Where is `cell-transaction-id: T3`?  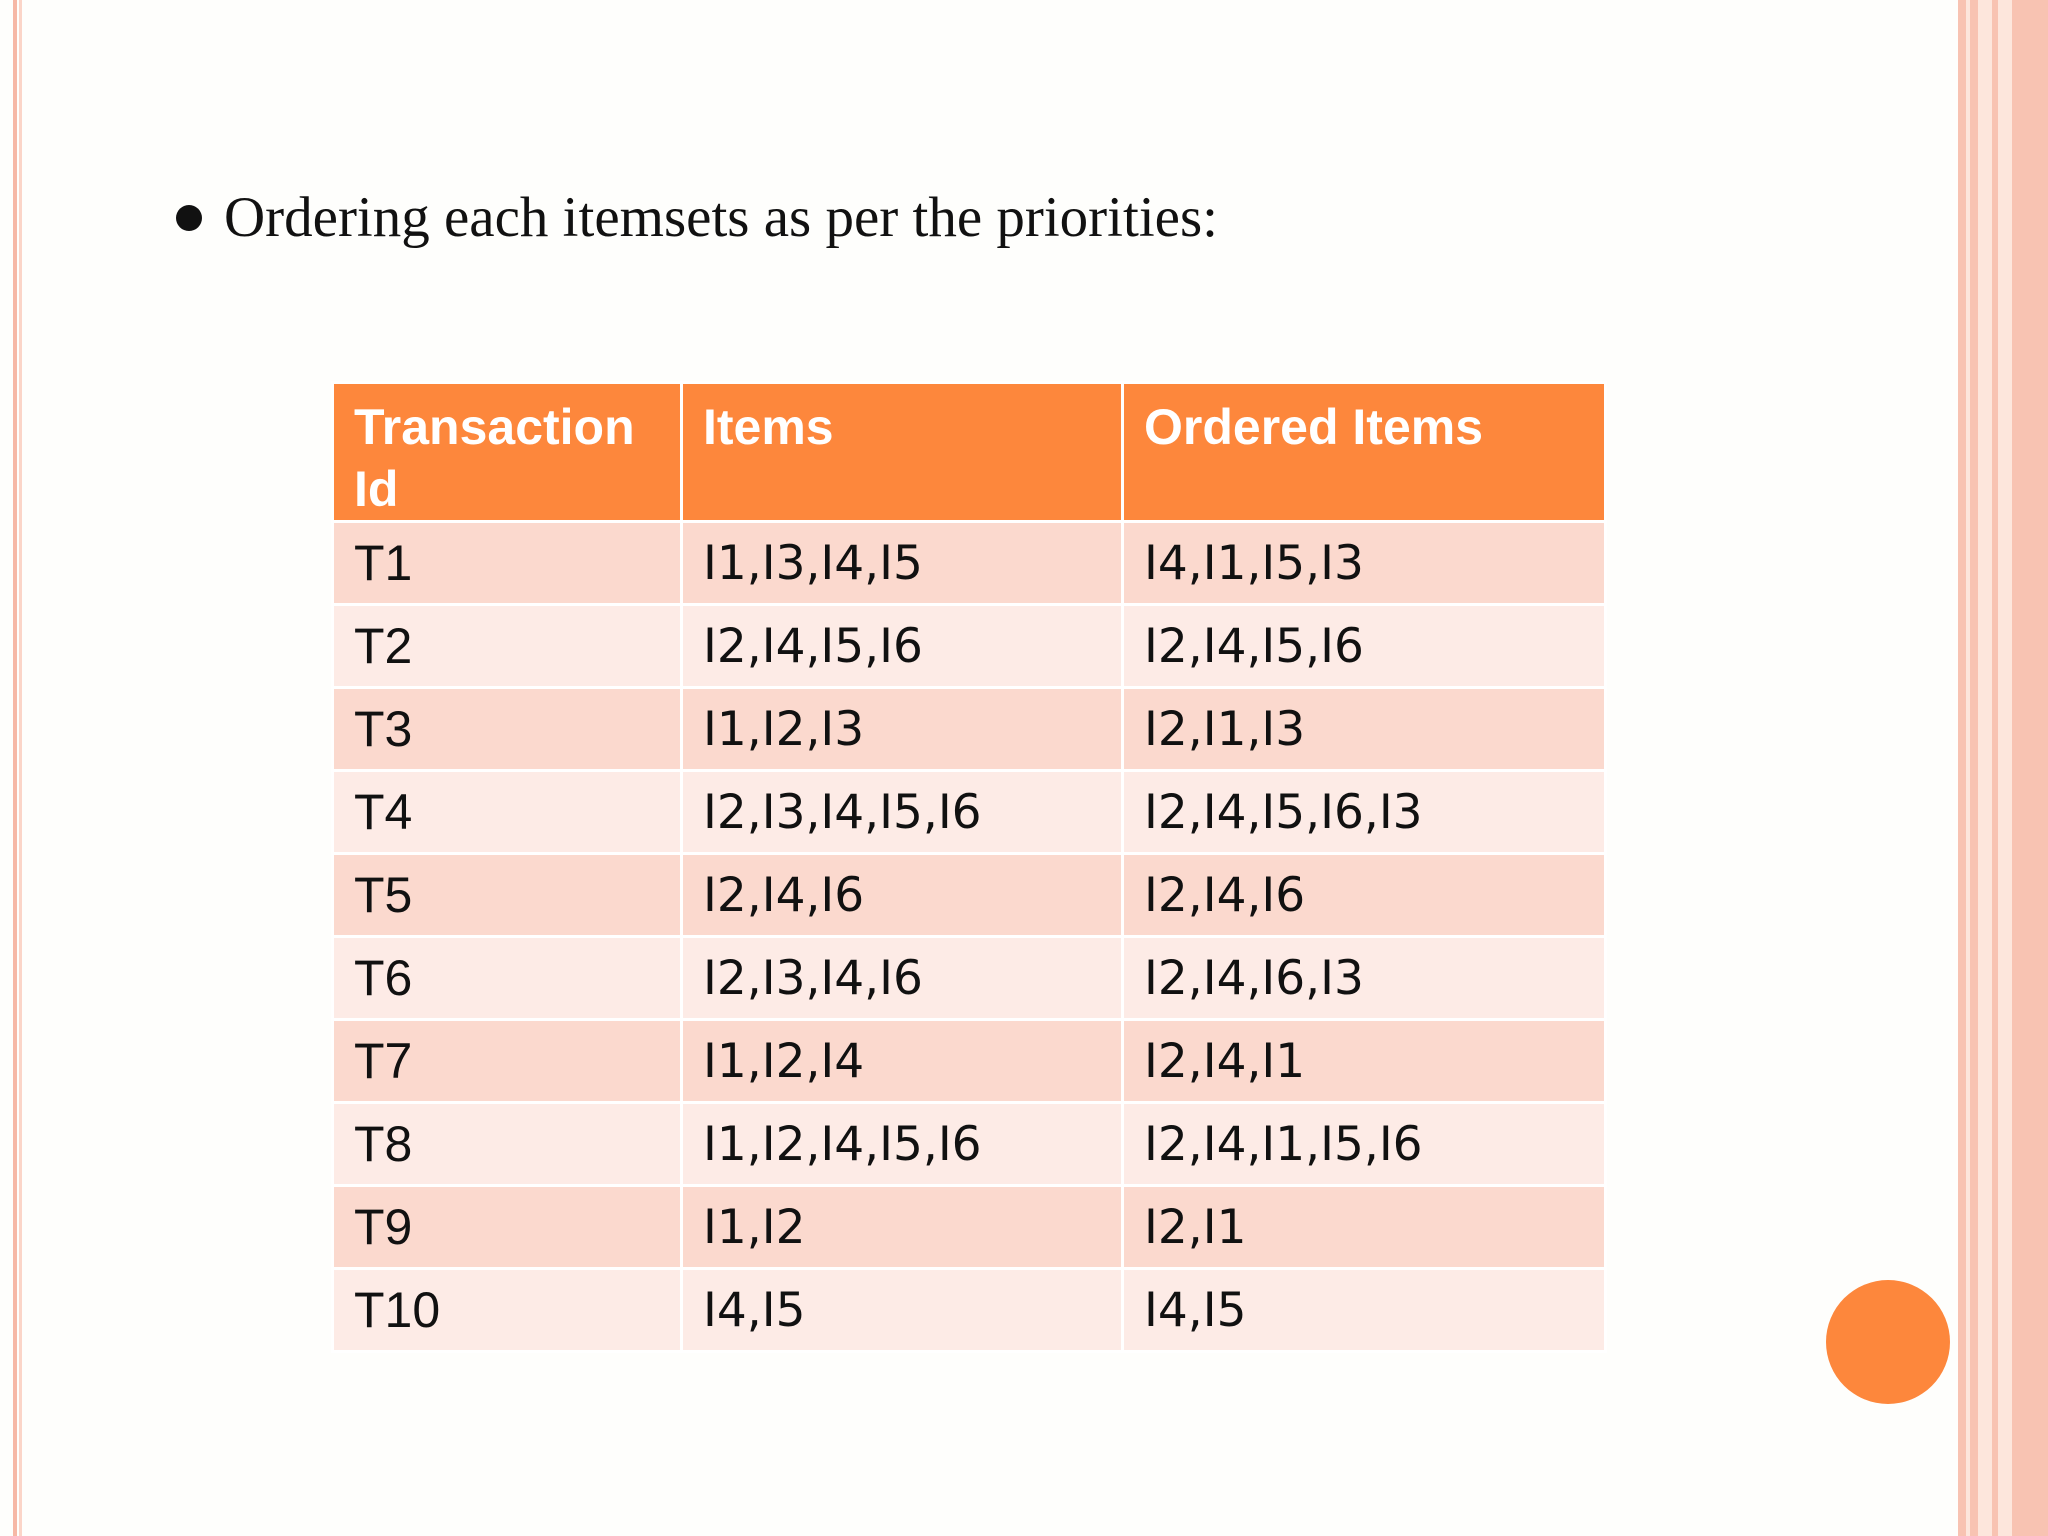
cell-transaction-id: T3 is located at coordinates (507, 729).